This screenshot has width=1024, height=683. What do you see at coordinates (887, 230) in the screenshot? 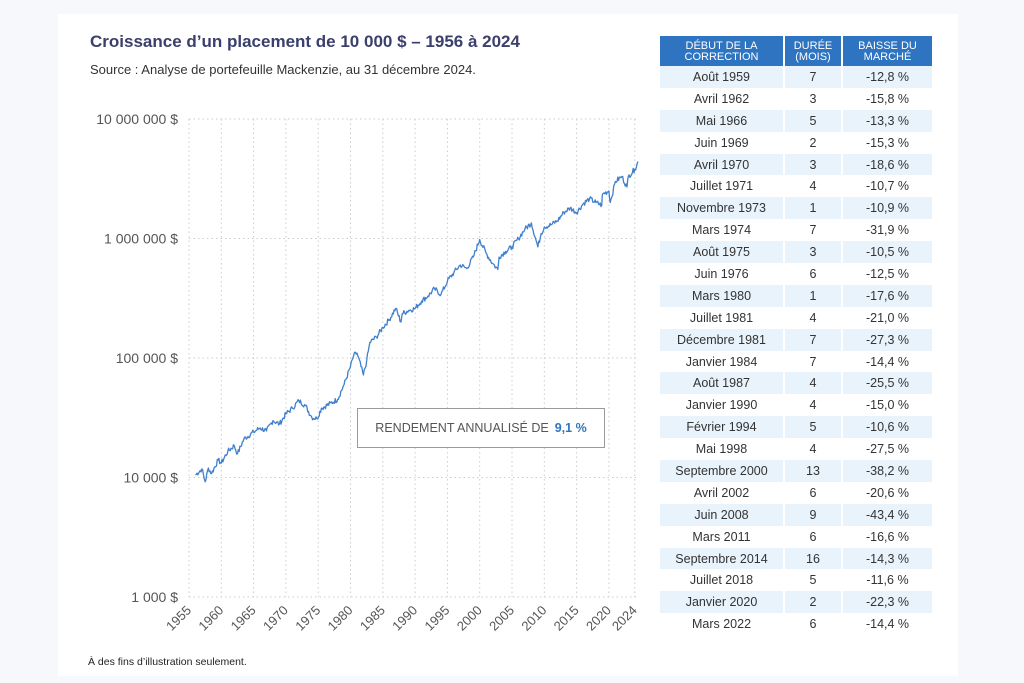
I see `table-cell: -31,9 %` at bounding box center [887, 230].